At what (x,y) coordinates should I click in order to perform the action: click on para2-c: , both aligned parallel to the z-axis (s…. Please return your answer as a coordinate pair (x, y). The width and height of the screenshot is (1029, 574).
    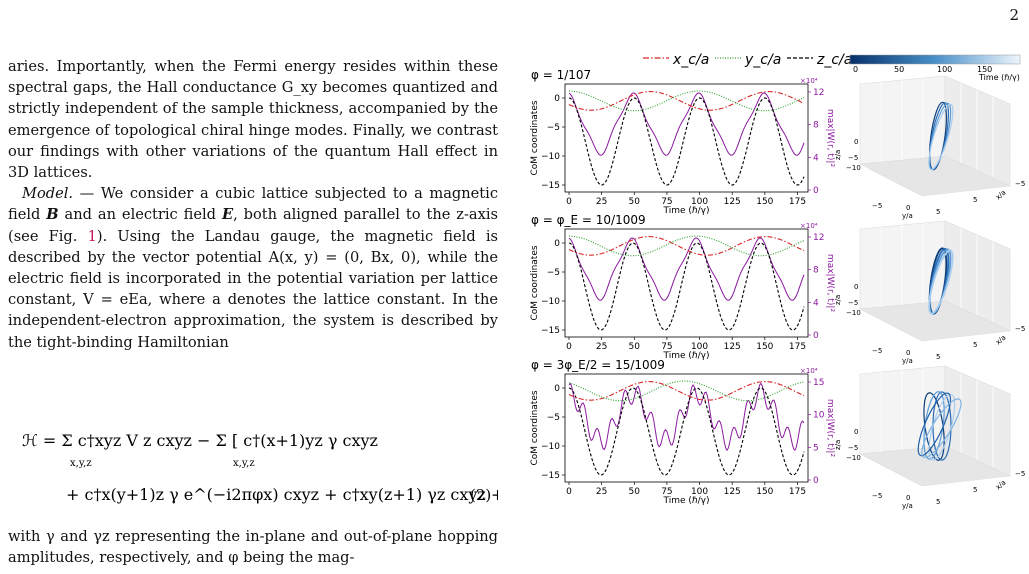
    Looking at the image, I should click on (253, 225).